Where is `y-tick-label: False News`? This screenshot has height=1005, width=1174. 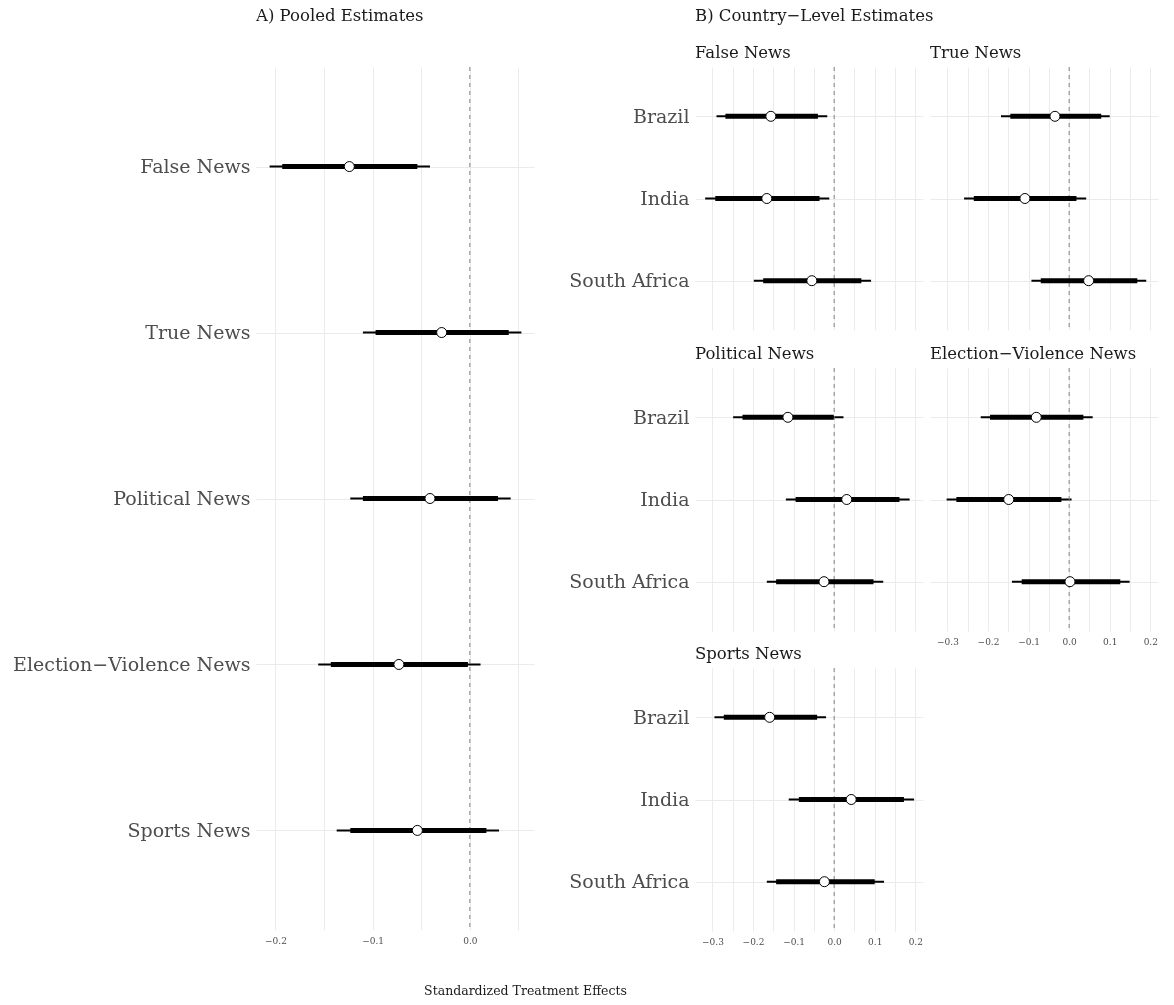
y-tick-label: False News is located at coordinates (195, 166).